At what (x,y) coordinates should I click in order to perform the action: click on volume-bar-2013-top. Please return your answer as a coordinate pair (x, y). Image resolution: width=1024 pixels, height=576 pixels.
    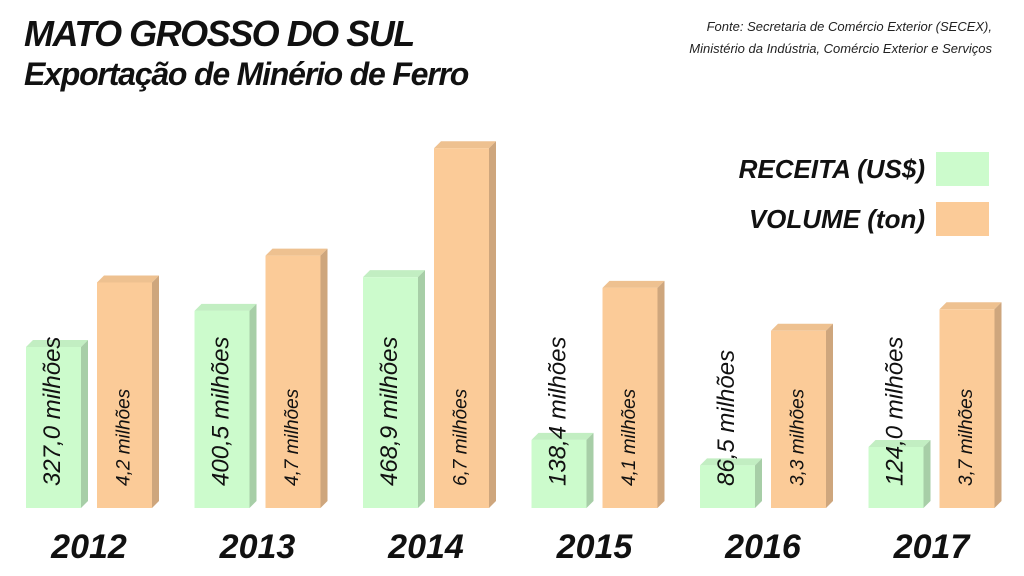
    Looking at the image, I should click on (296, 252).